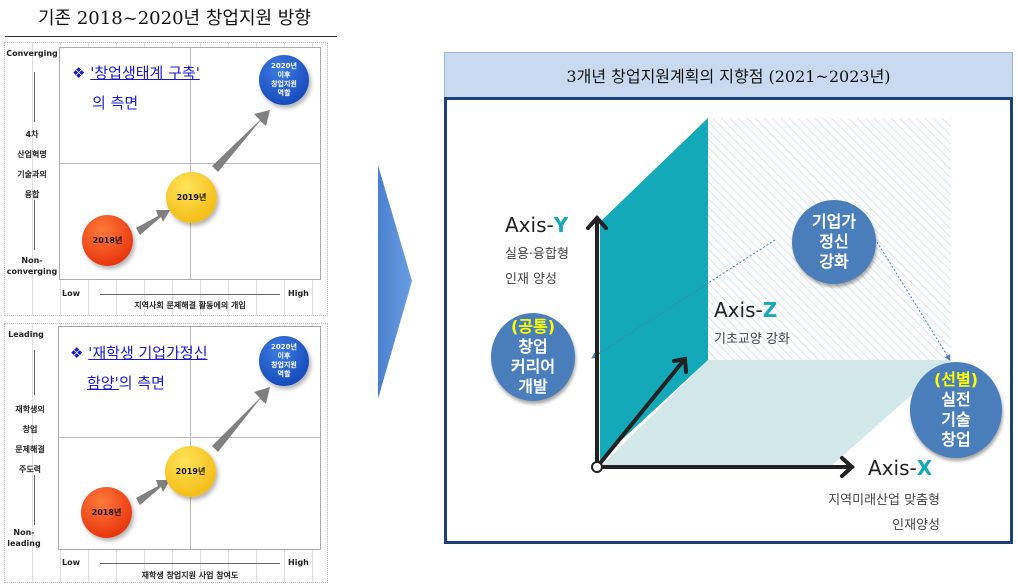 Image resolution: width=1018 pixels, height=586 pixels. I want to click on axis-x-label: Axis-X, so click(900, 468).